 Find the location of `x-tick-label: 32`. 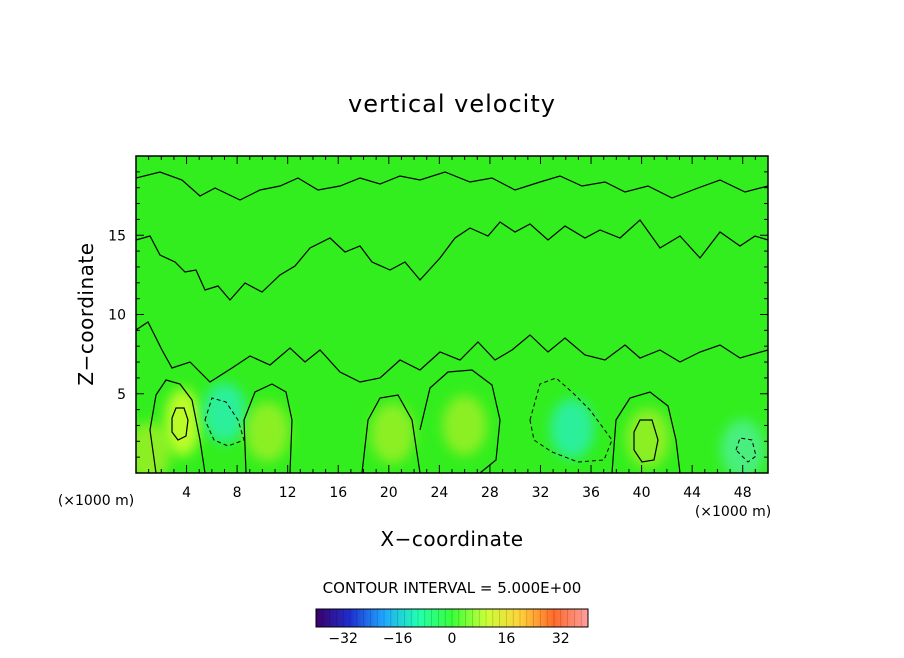

x-tick-label: 32 is located at coordinates (541, 493).